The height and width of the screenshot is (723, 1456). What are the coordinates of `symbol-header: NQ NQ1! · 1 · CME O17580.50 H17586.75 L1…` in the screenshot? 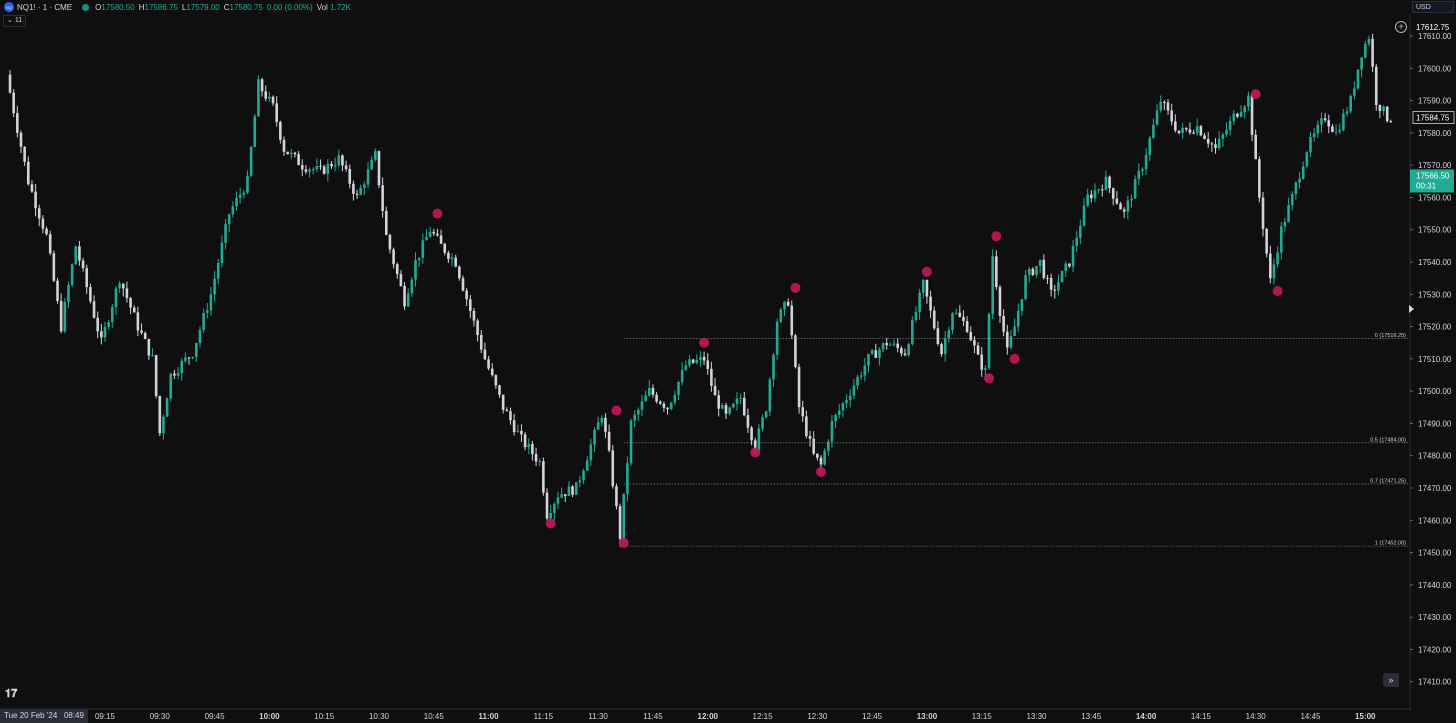 It's located at (705, 7).